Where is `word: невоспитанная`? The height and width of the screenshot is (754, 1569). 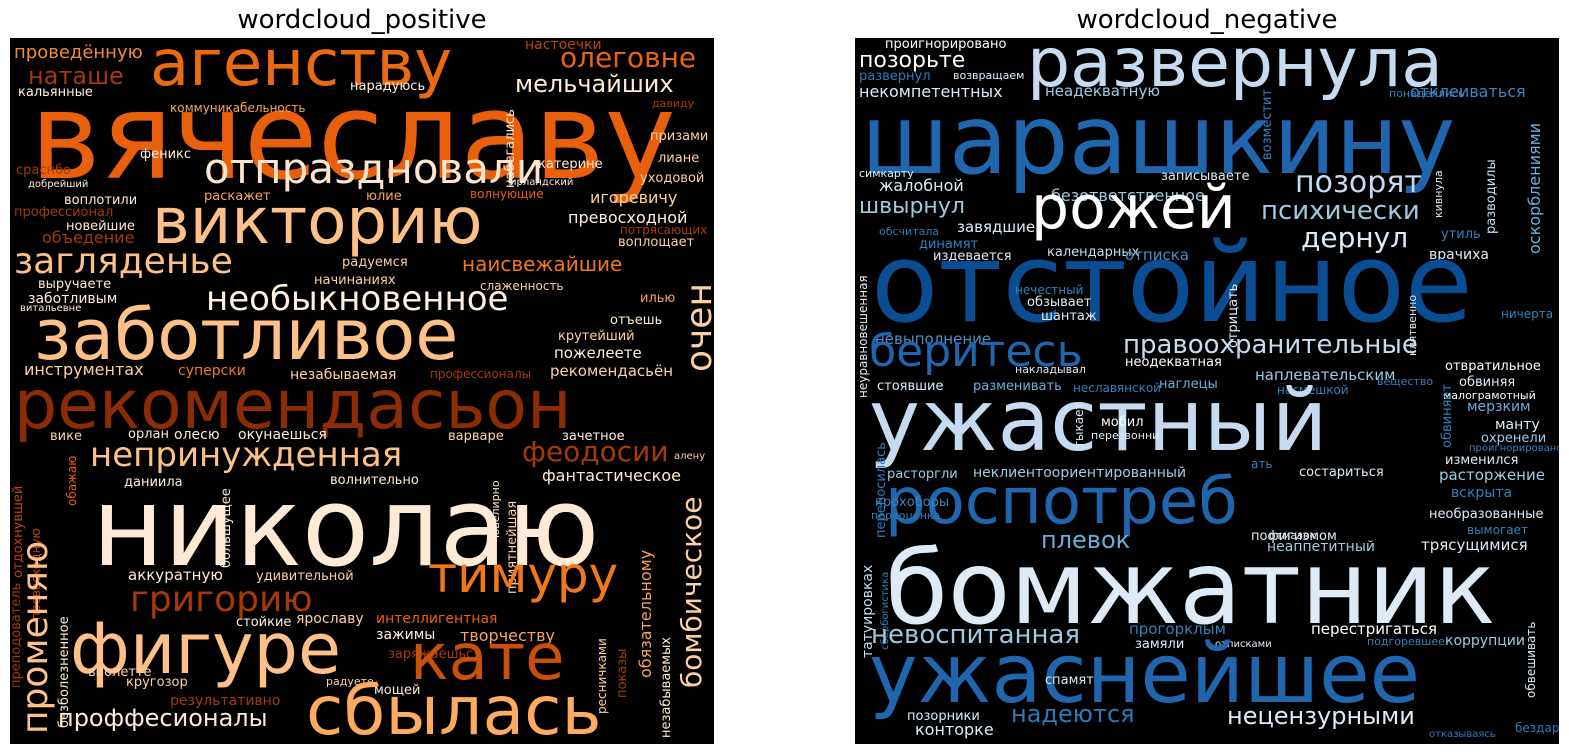
word: невоспитанная is located at coordinates (976, 635).